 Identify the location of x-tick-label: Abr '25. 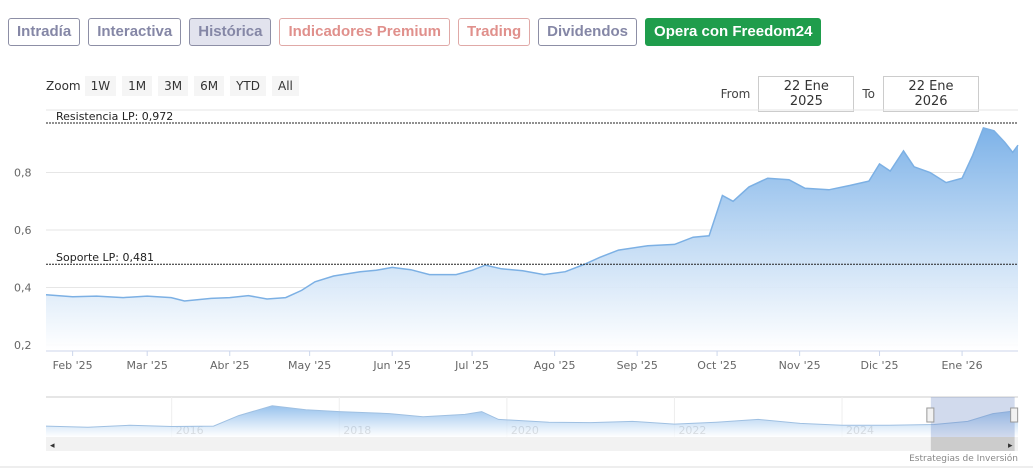
(230, 365).